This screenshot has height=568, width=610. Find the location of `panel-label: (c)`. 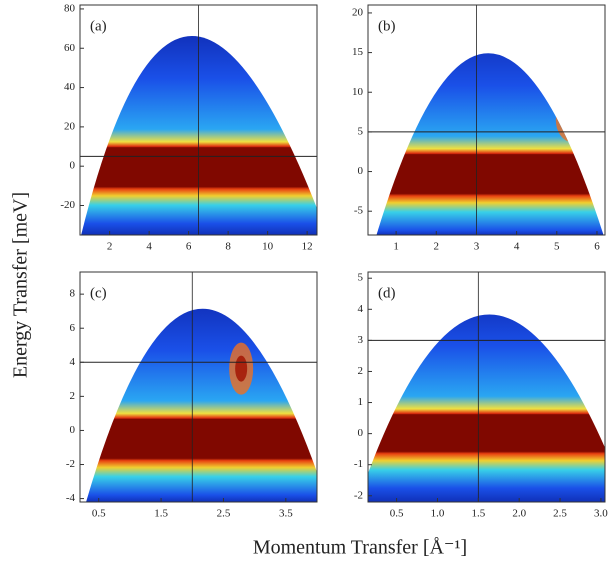

panel-label: (c) is located at coordinates (98, 293).